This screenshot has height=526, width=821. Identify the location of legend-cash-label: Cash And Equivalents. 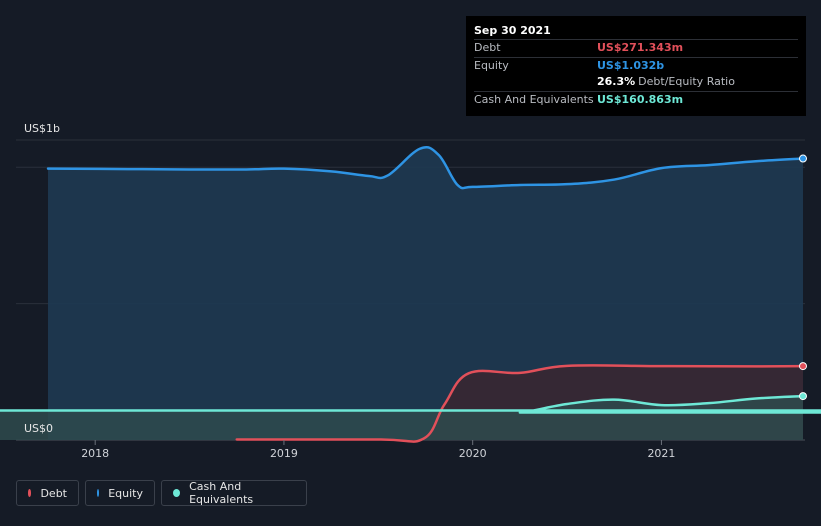
(221, 493).